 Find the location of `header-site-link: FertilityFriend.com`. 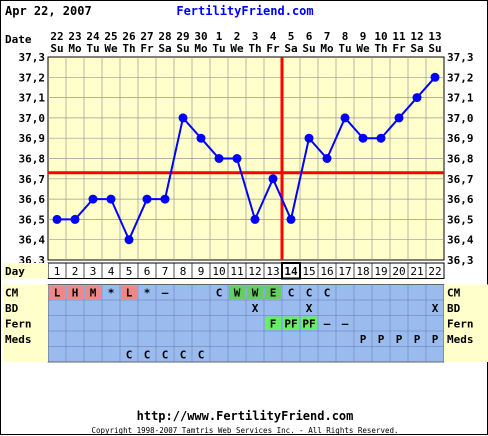

header-site-link: FertilityFriend.com is located at coordinates (244, 11).